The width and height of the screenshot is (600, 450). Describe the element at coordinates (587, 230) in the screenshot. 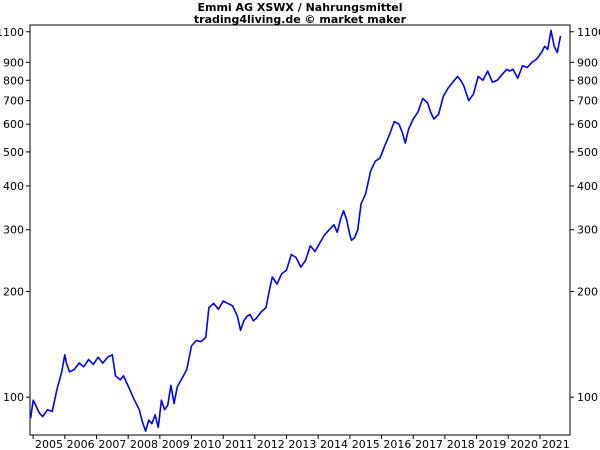

I see `y-tick-label-right: 300` at that location.